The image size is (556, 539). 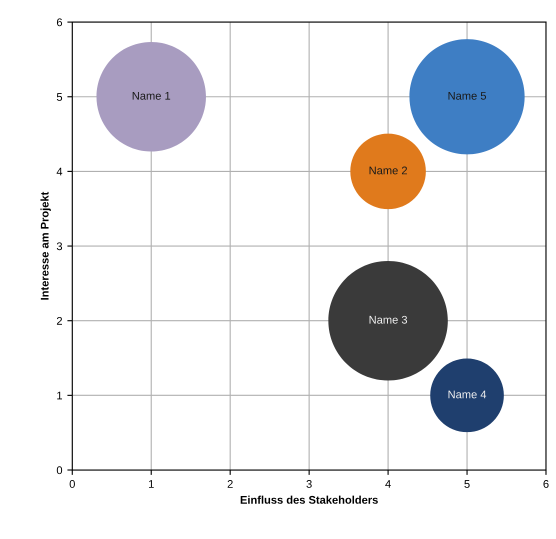 I want to click on series-label: Name 1, so click(x=151, y=96).